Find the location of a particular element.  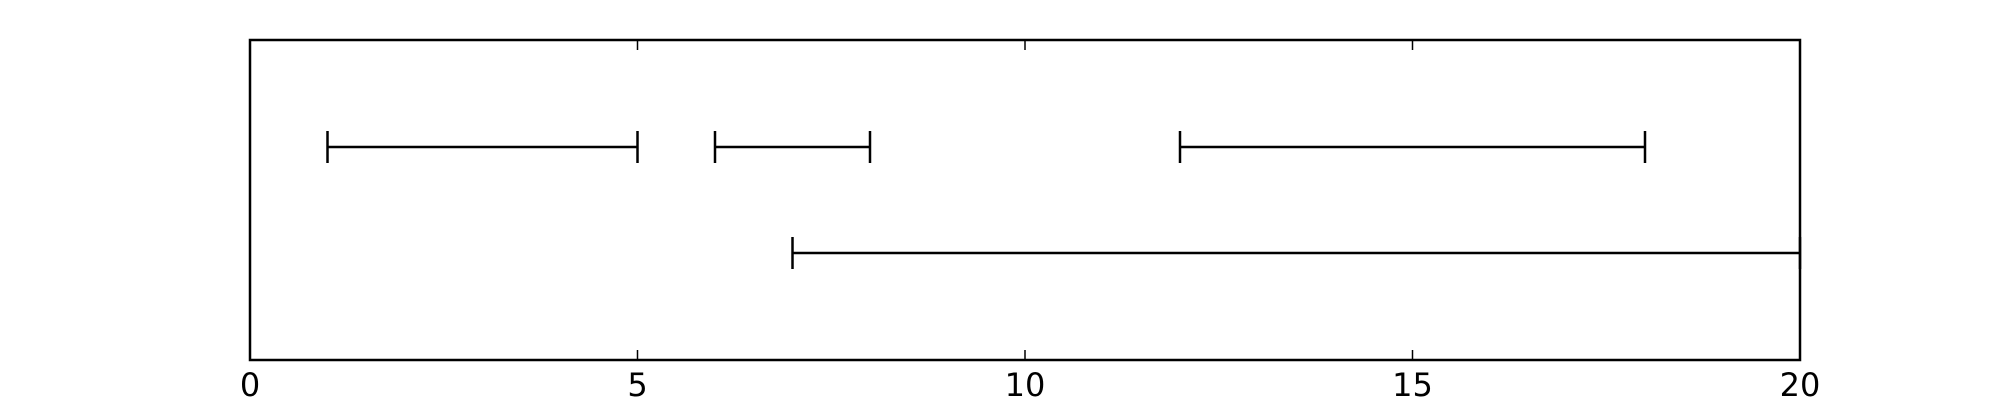

x-tick-label: 10 is located at coordinates (1025, 383).